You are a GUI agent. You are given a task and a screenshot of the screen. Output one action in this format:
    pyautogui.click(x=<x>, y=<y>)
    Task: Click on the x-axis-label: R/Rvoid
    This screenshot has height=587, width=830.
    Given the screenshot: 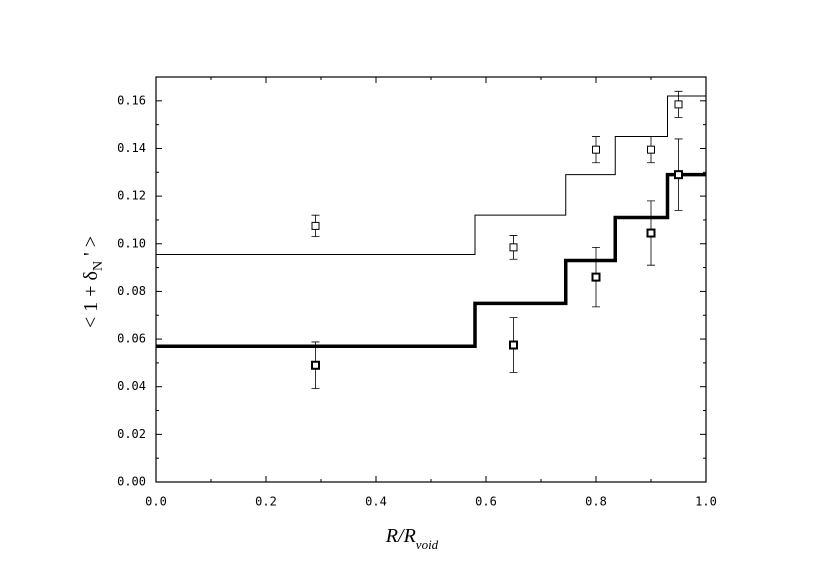 What is the action you would take?
    pyautogui.click(x=412, y=538)
    